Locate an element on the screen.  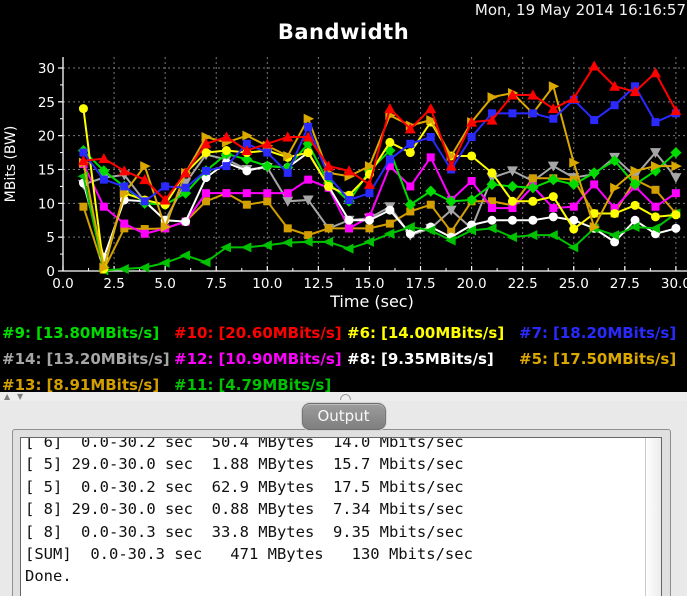
svg-text: Time (sec) is located at coordinates (371, 301).